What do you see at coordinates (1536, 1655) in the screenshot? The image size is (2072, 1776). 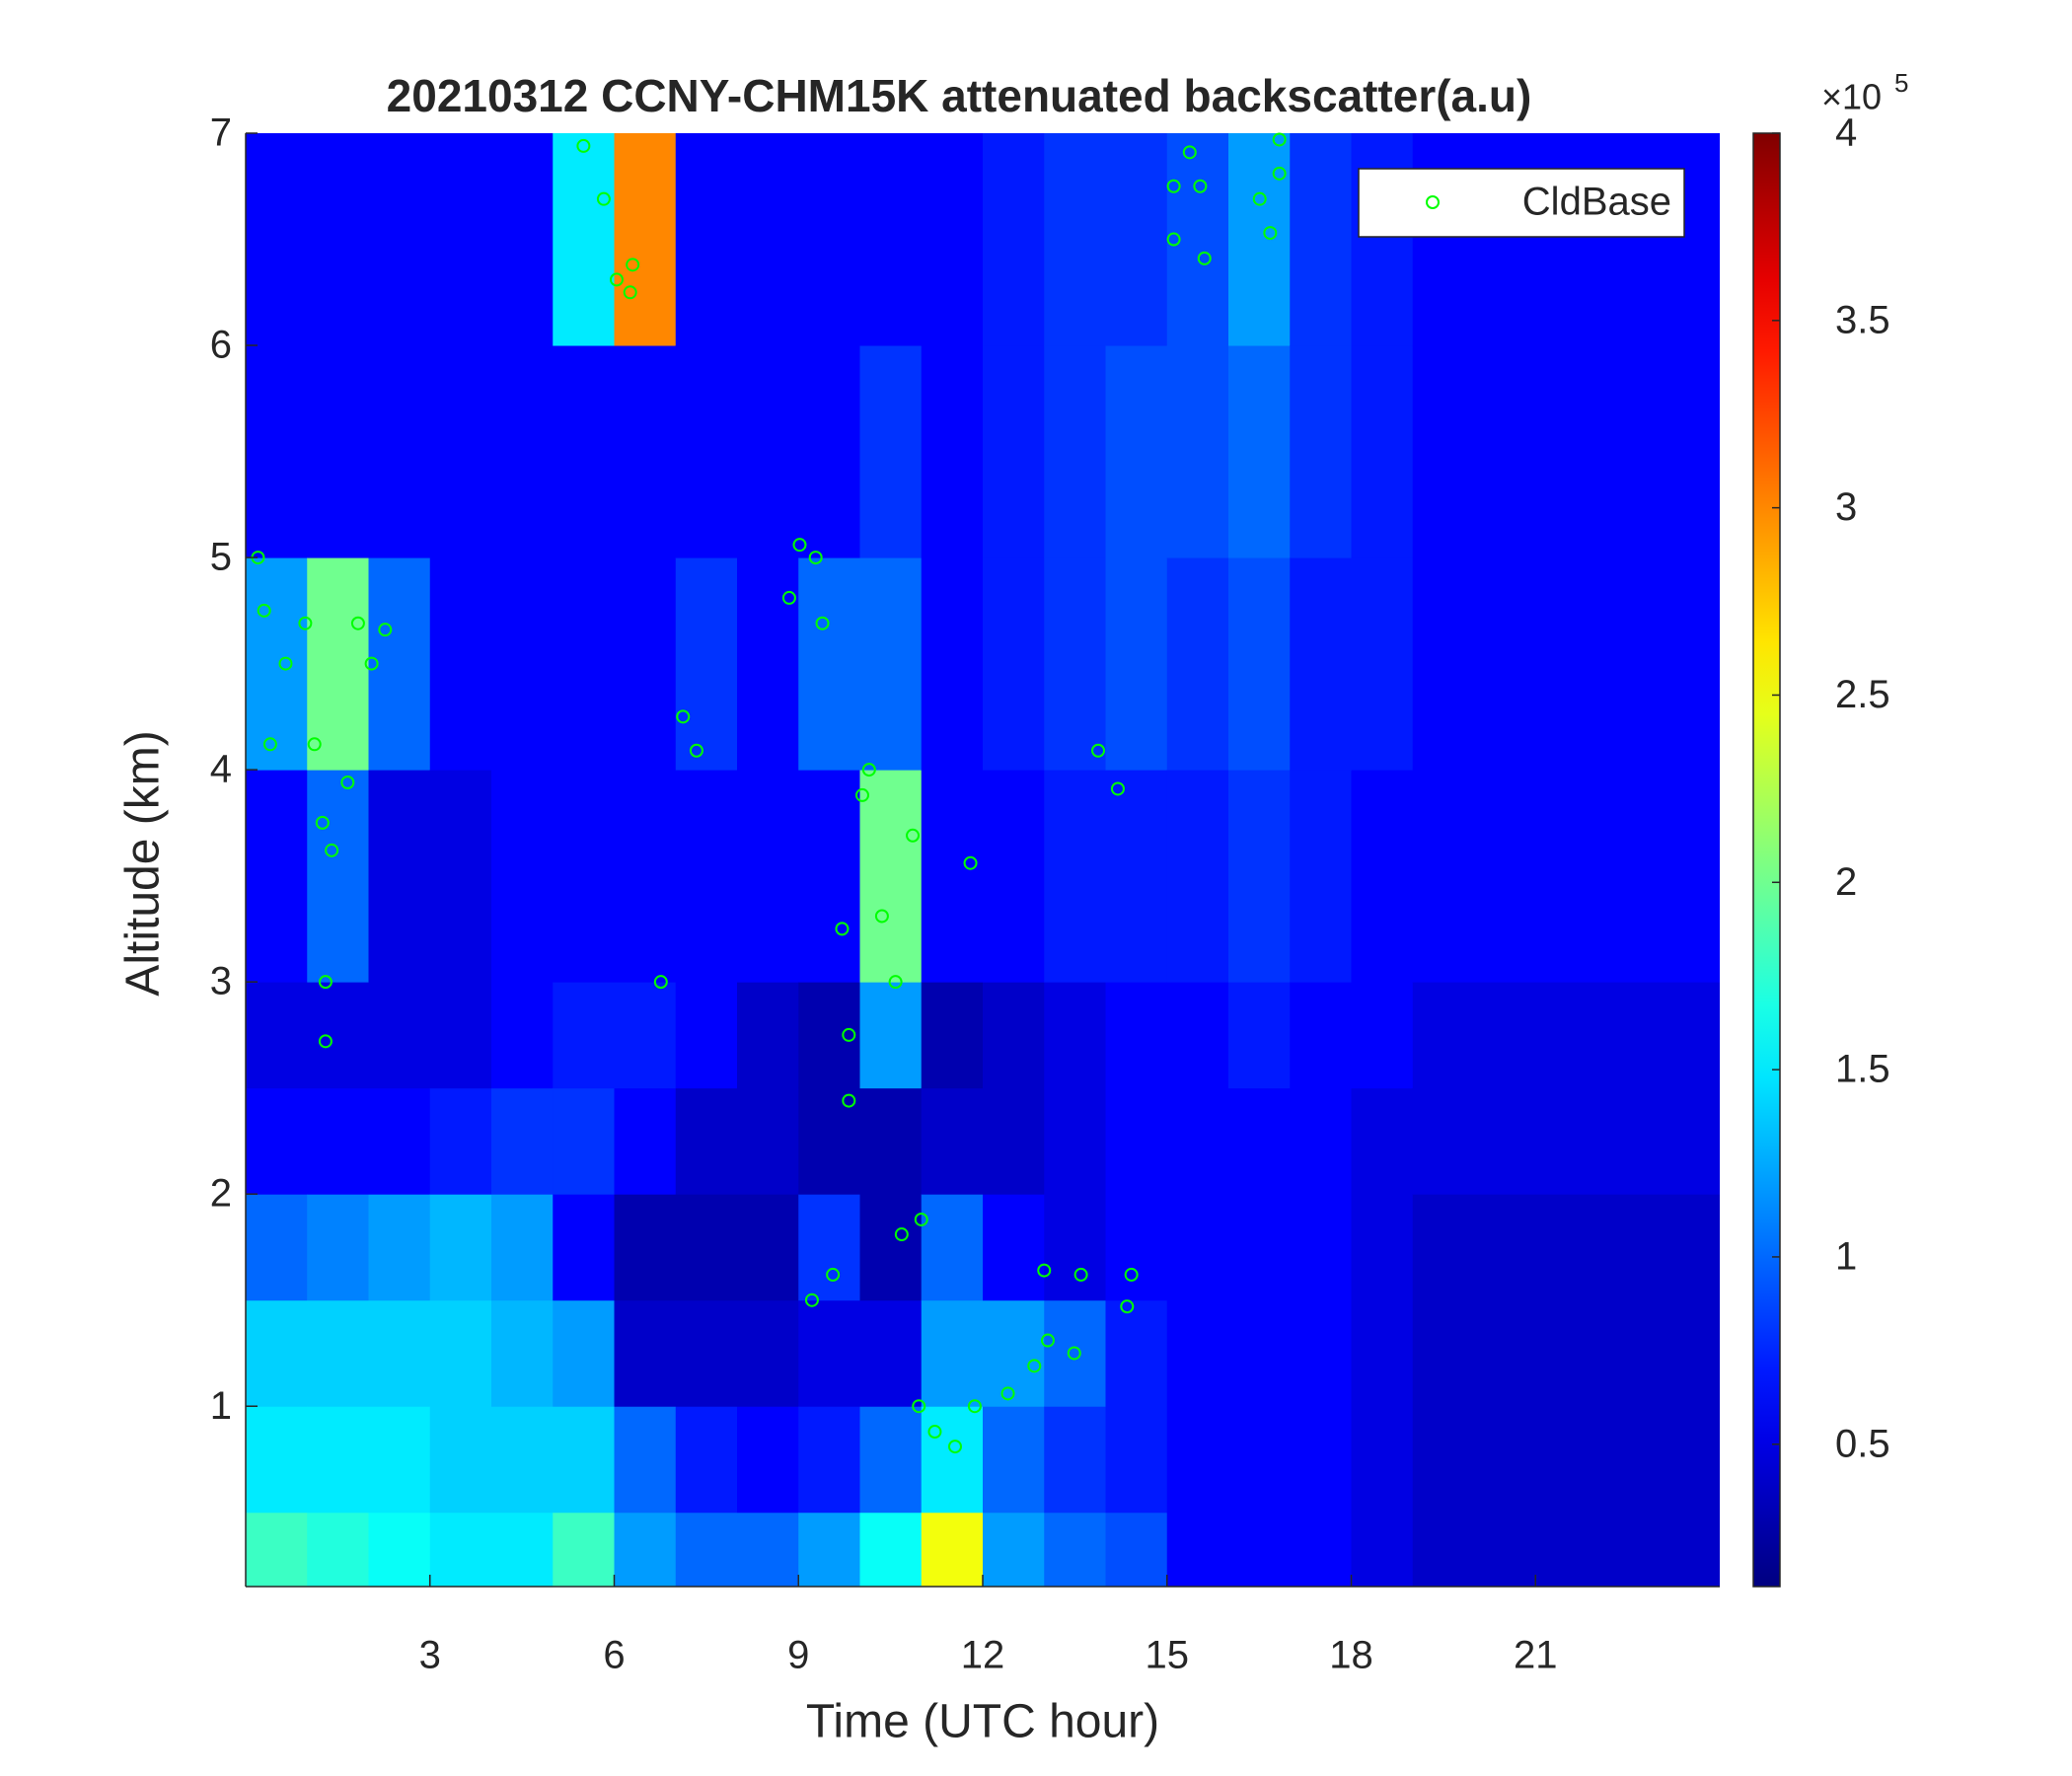 I see `x-tick-label: 21` at bounding box center [1536, 1655].